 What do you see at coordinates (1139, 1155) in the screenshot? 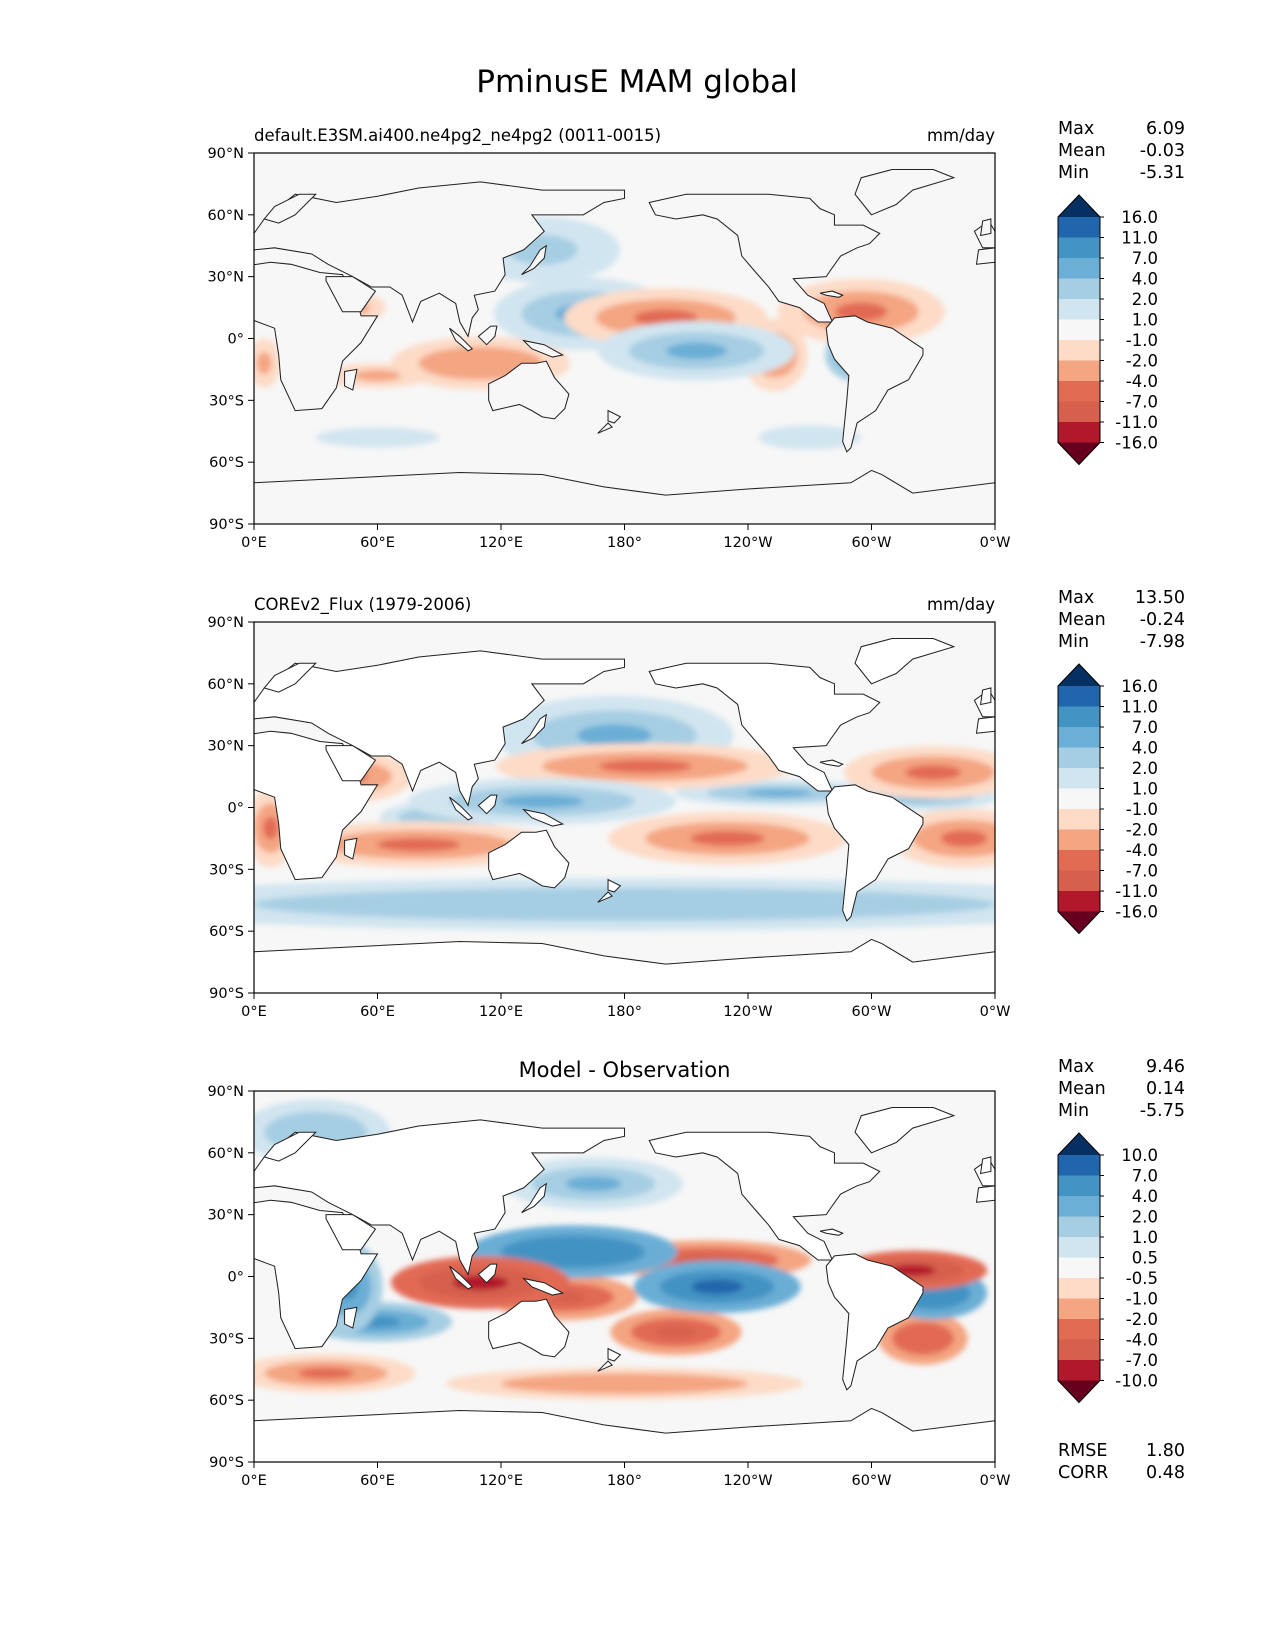
I see `colorbar-level-label: 10.0` at bounding box center [1139, 1155].